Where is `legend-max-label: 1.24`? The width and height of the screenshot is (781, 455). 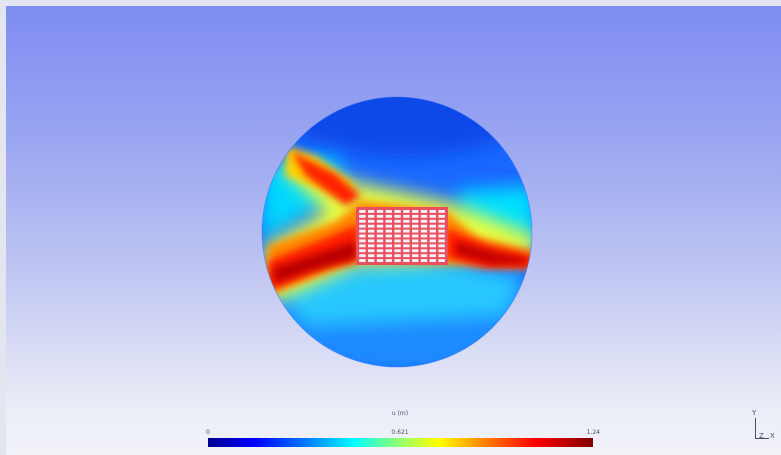
legend-max-label: 1.24 is located at coordinates (593, 432).